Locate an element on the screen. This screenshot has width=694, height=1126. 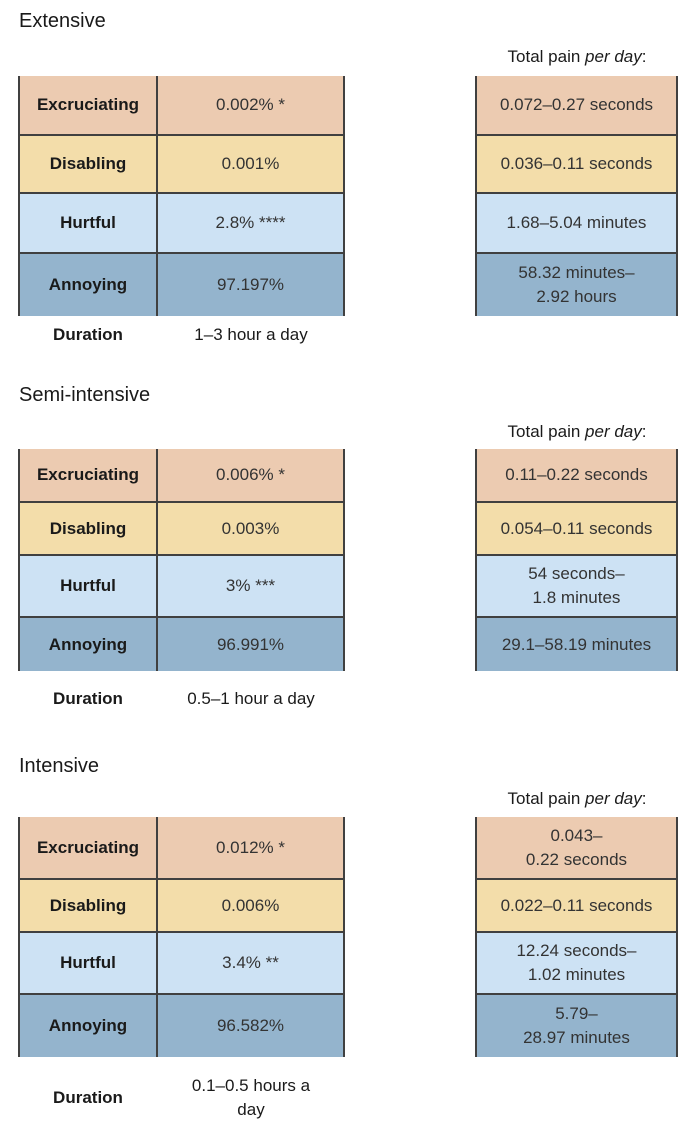
row-percentage: 0.002% * is located at coordinates (250, 105).